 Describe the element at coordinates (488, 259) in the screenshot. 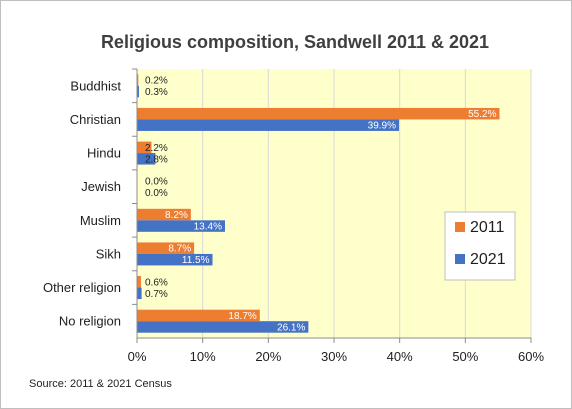

I see `legend-label: 2021` at that location.